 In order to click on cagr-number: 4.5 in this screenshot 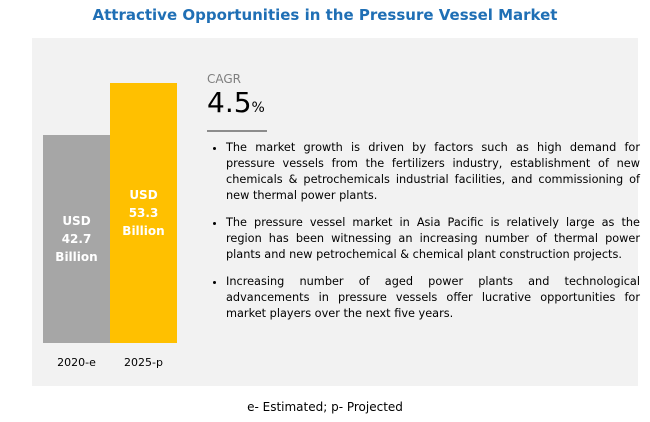, I will do `click(229, 102)`.